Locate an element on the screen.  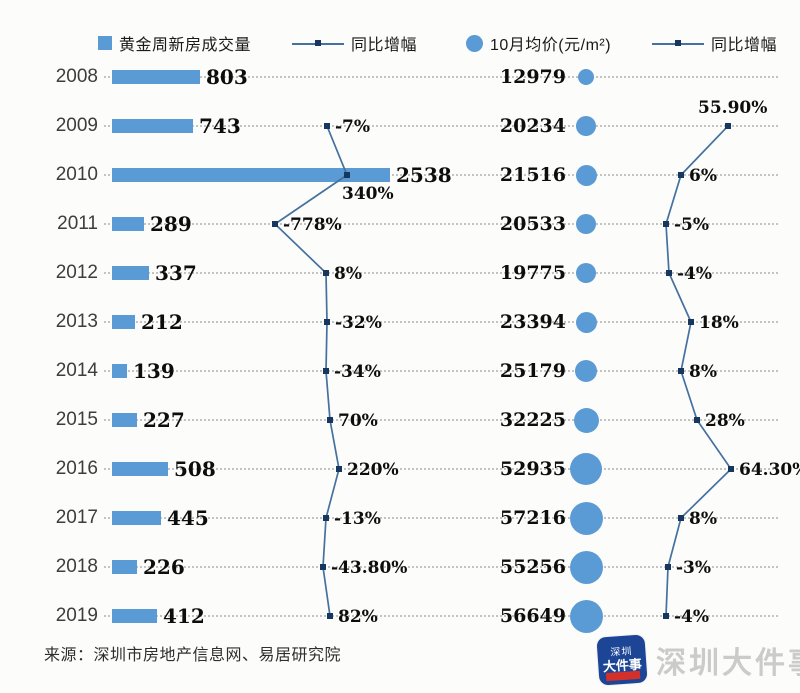
volume-growth-label: -43.80% is located at coordinates (369, 568).